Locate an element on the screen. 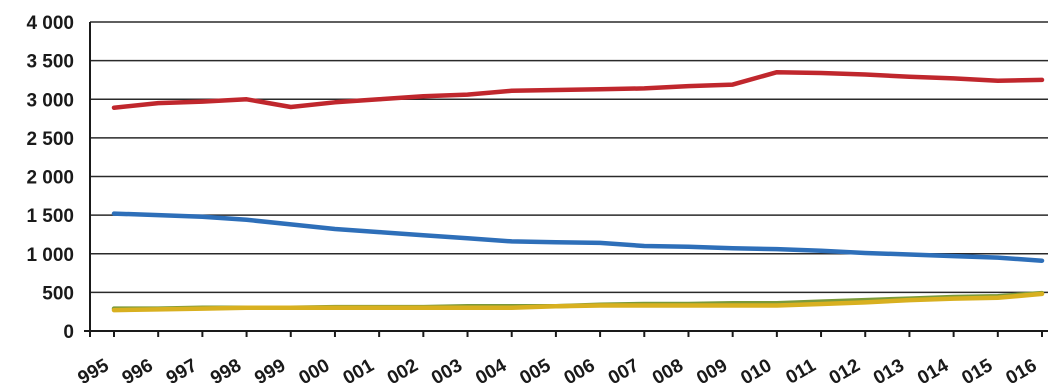 The height and width of the screenshot is (383, 1054). x-tick-label: 003 is located at coordinates (447, 369).